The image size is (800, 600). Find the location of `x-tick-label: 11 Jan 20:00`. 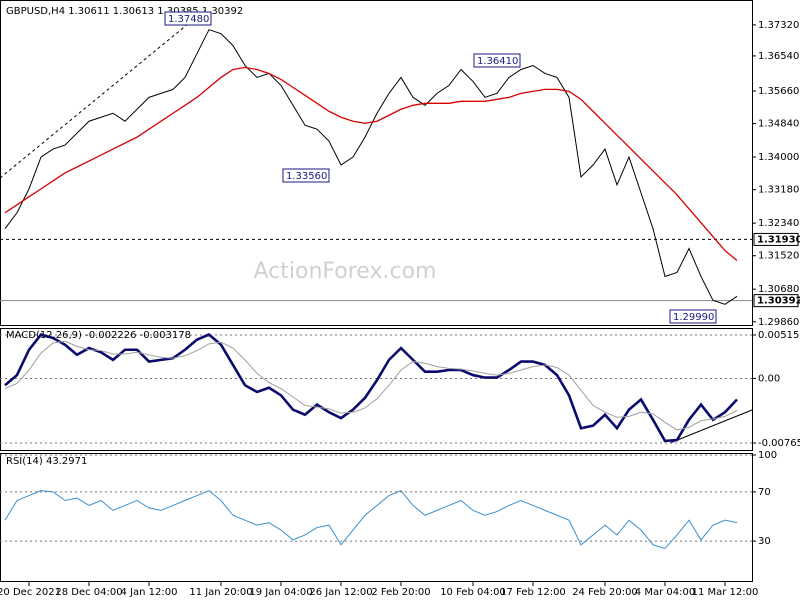

x-tick-label: 11 Jan 20:00 is located at coordinates (220, 592).